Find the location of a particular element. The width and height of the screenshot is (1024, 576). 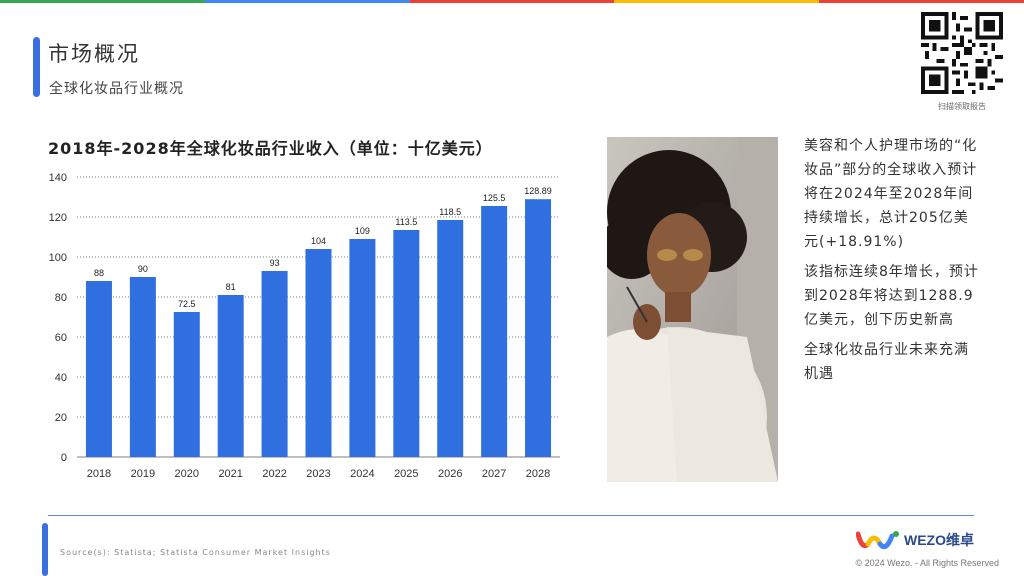

logo-text: WEZO维卓 is located at coordinates (939, 540).